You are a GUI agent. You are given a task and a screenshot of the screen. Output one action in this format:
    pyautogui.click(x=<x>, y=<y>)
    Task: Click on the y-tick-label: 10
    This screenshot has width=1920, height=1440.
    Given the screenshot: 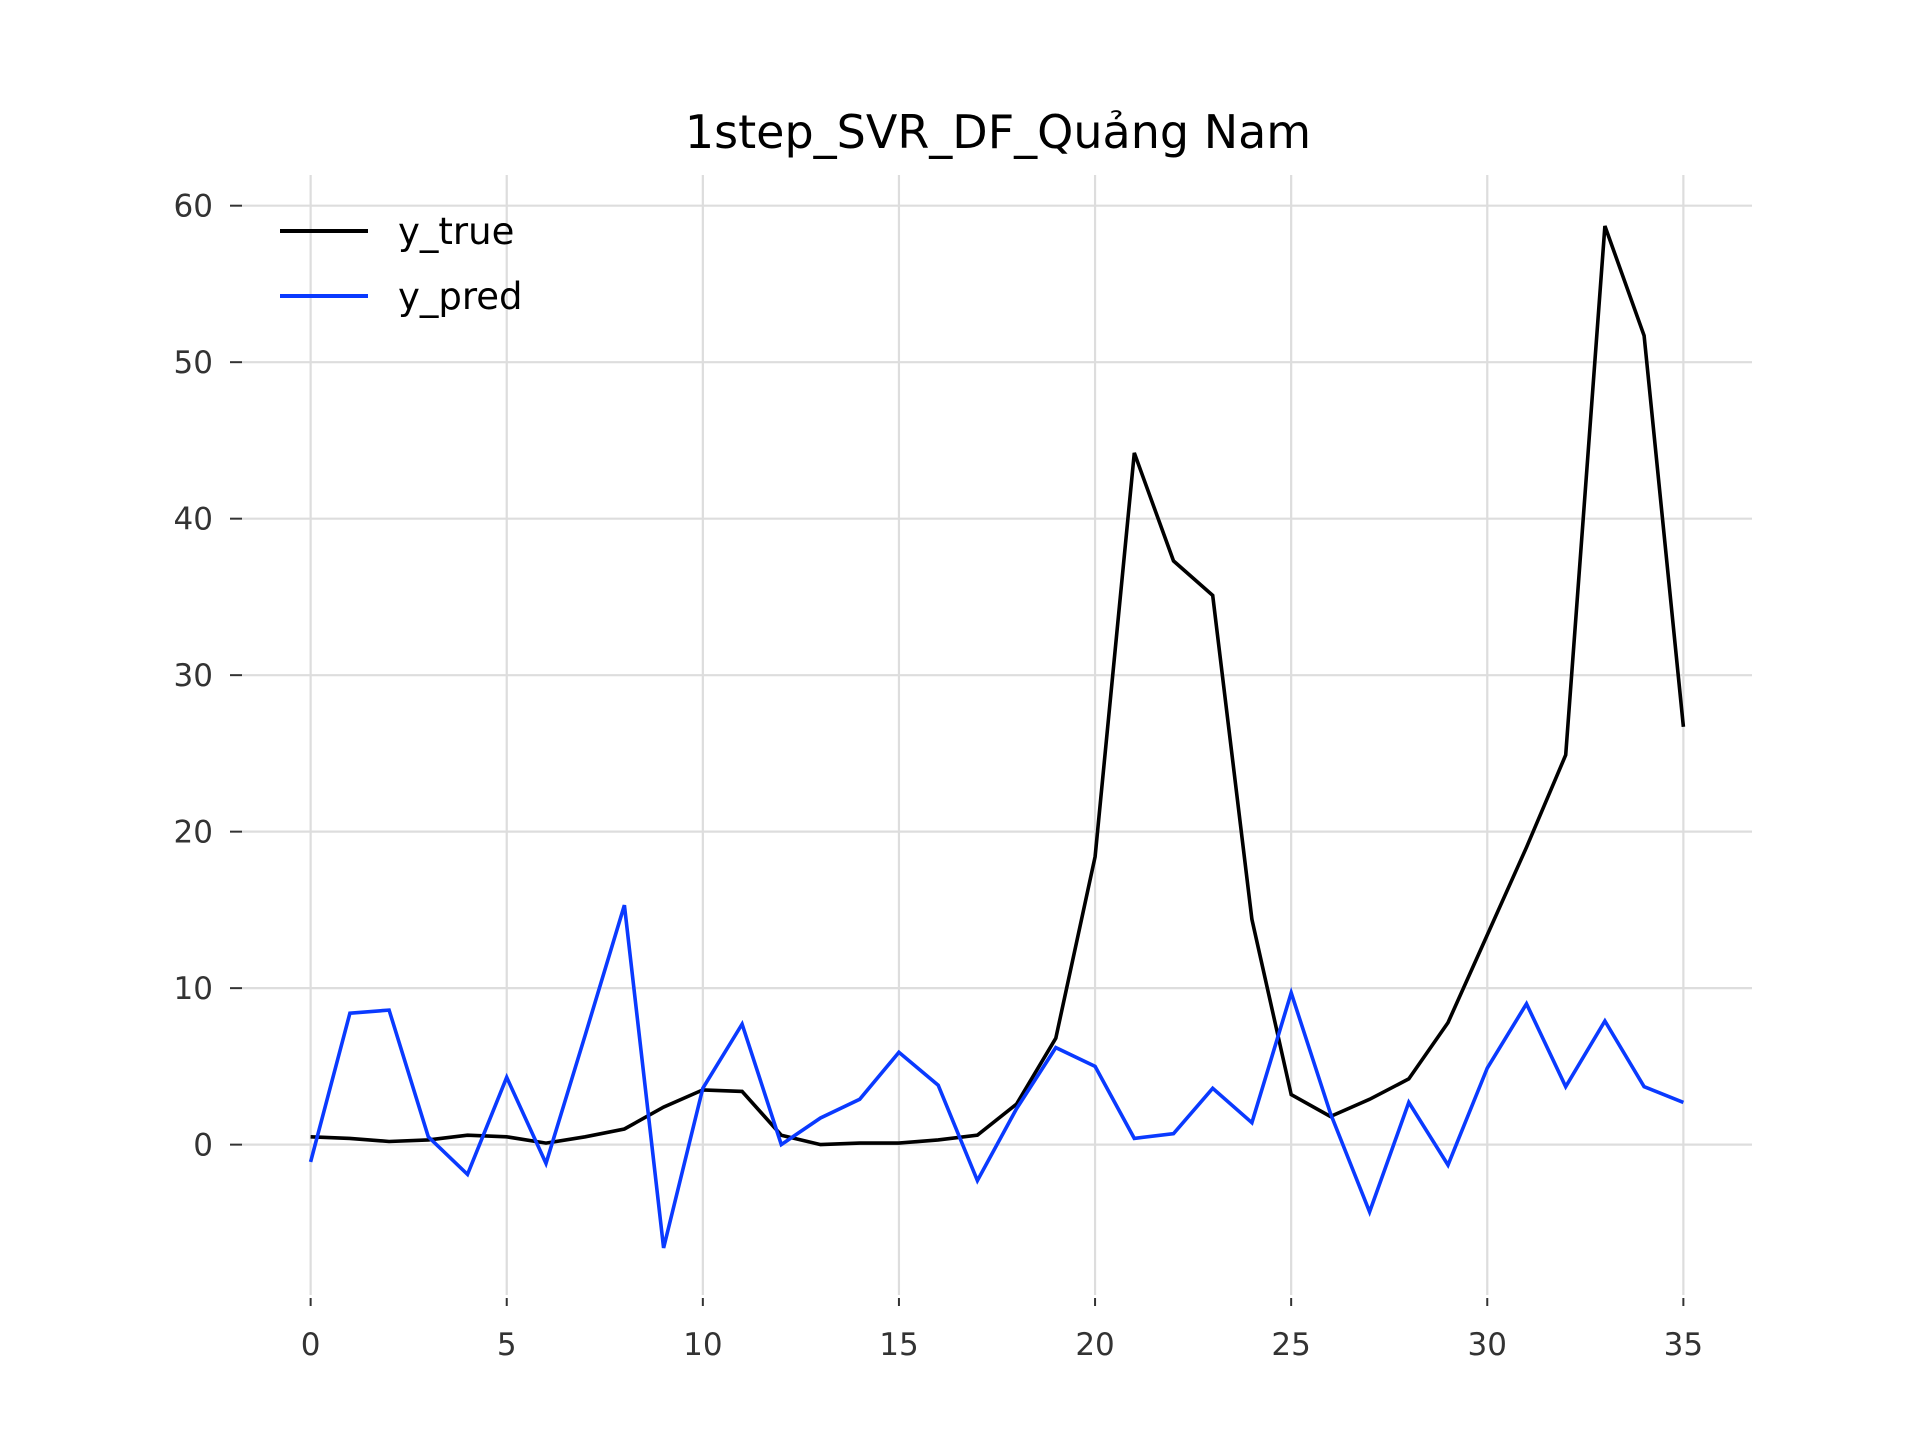 What is the action you would take?
    pyautogui.click(x=193, y=989)
    